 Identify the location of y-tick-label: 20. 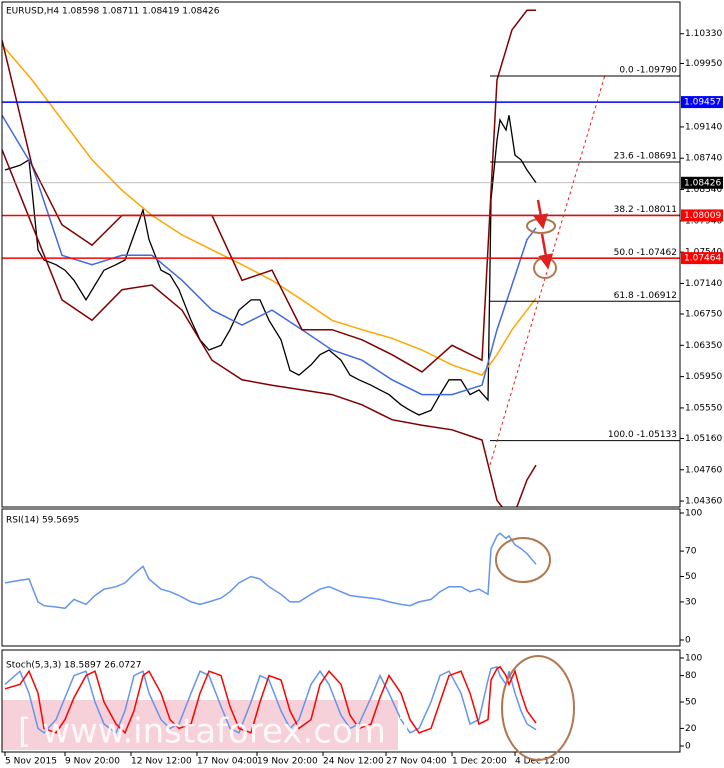
(691, 729).